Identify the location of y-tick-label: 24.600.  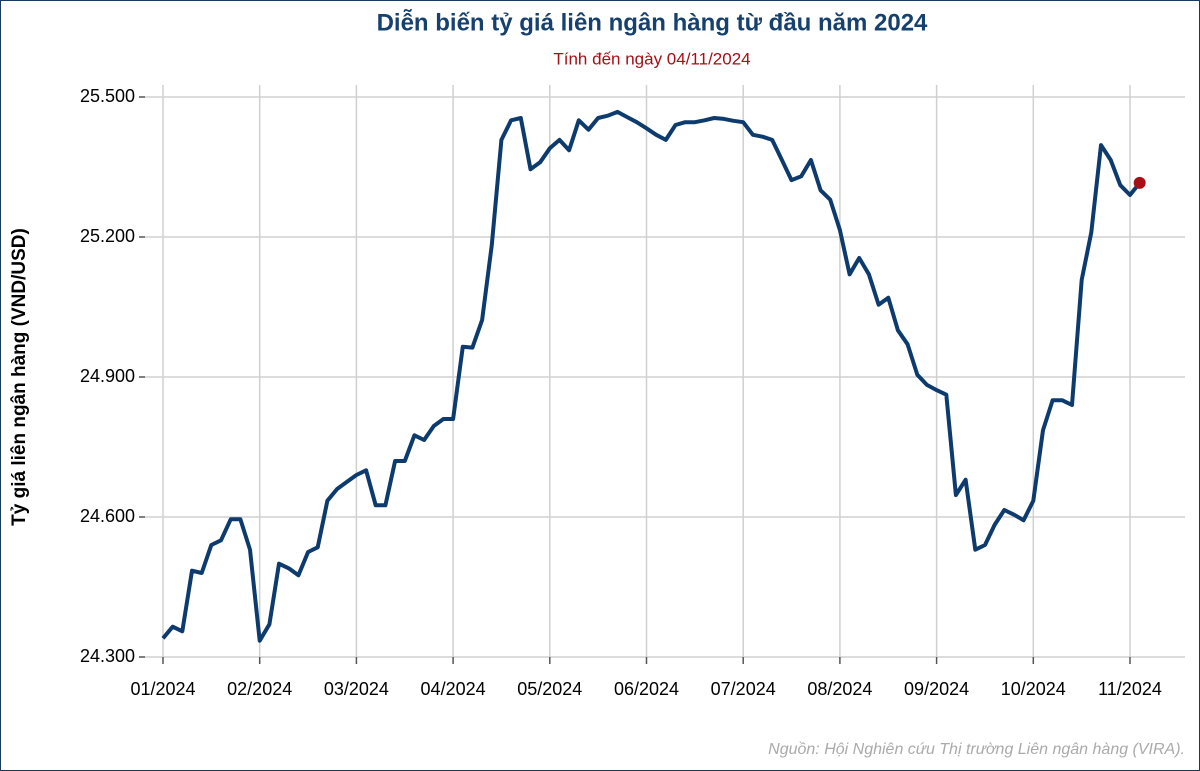
(107, 516).